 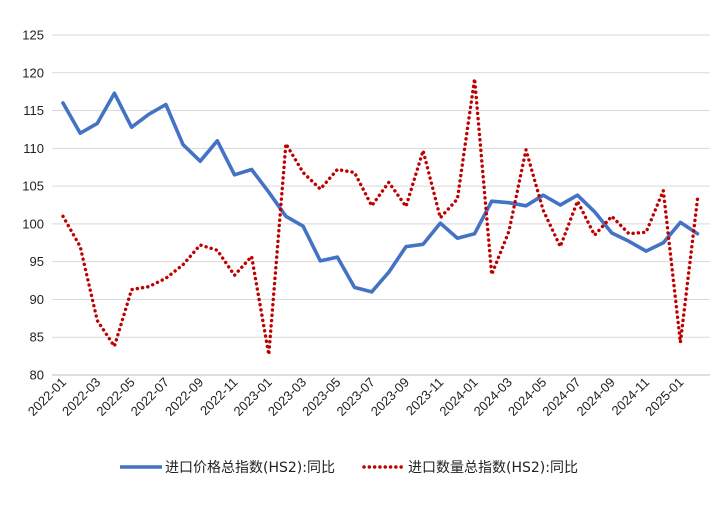 I want to click on y-tick-label: 120, so click(x=33, y=72).